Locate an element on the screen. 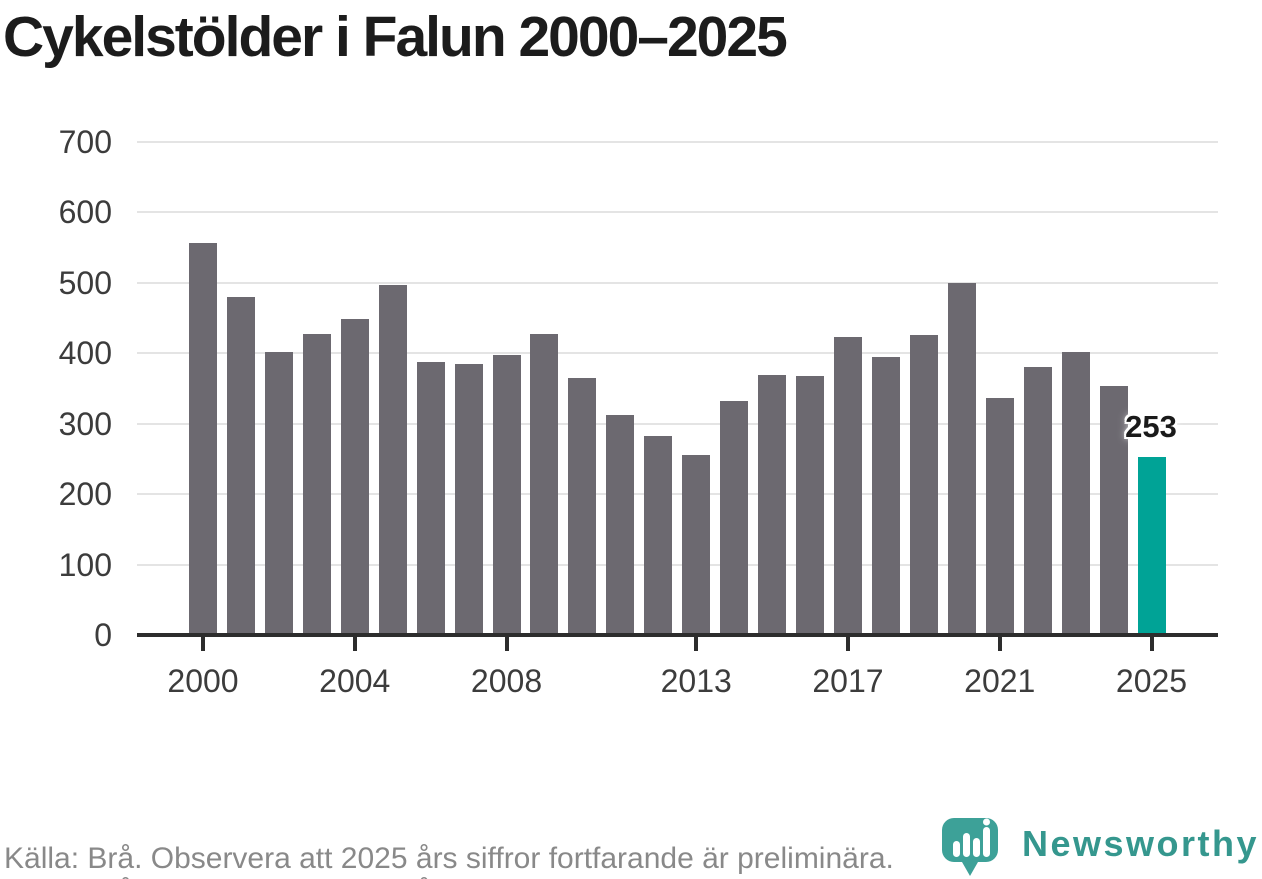  newsworthy-logo: Newsworthy is located at coordinates (1101, 848).